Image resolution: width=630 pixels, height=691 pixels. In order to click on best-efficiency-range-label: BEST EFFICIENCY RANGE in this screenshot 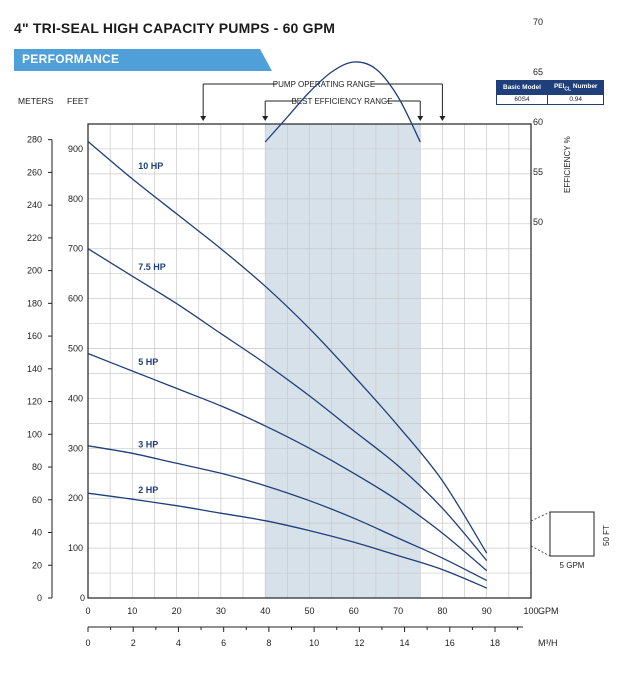, I will do `click(341, 101)`.